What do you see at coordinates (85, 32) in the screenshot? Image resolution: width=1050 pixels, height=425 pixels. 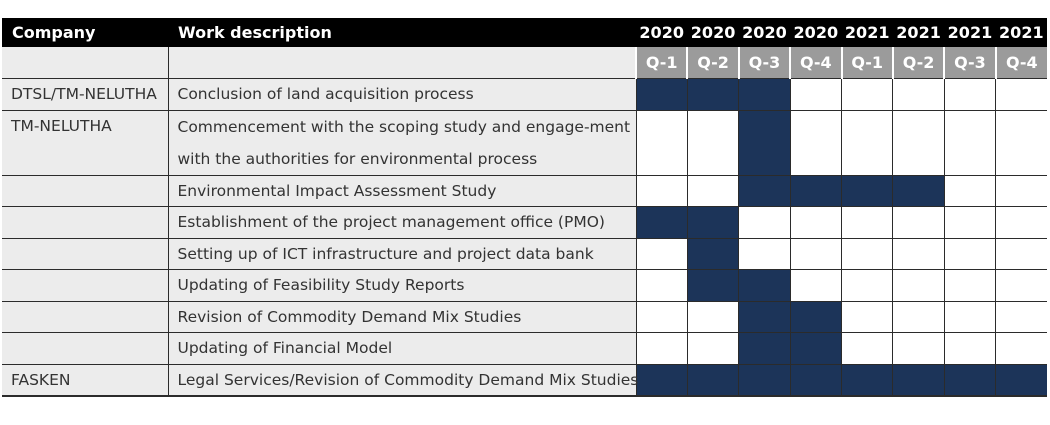 I see `company-header: Company` at bounding box center [85, 32].